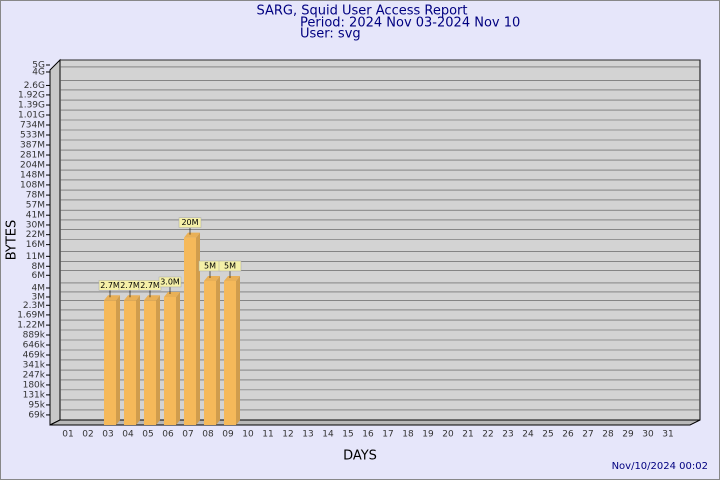  I want to click on y-tick-label: 1.22M, so click(31, 326).